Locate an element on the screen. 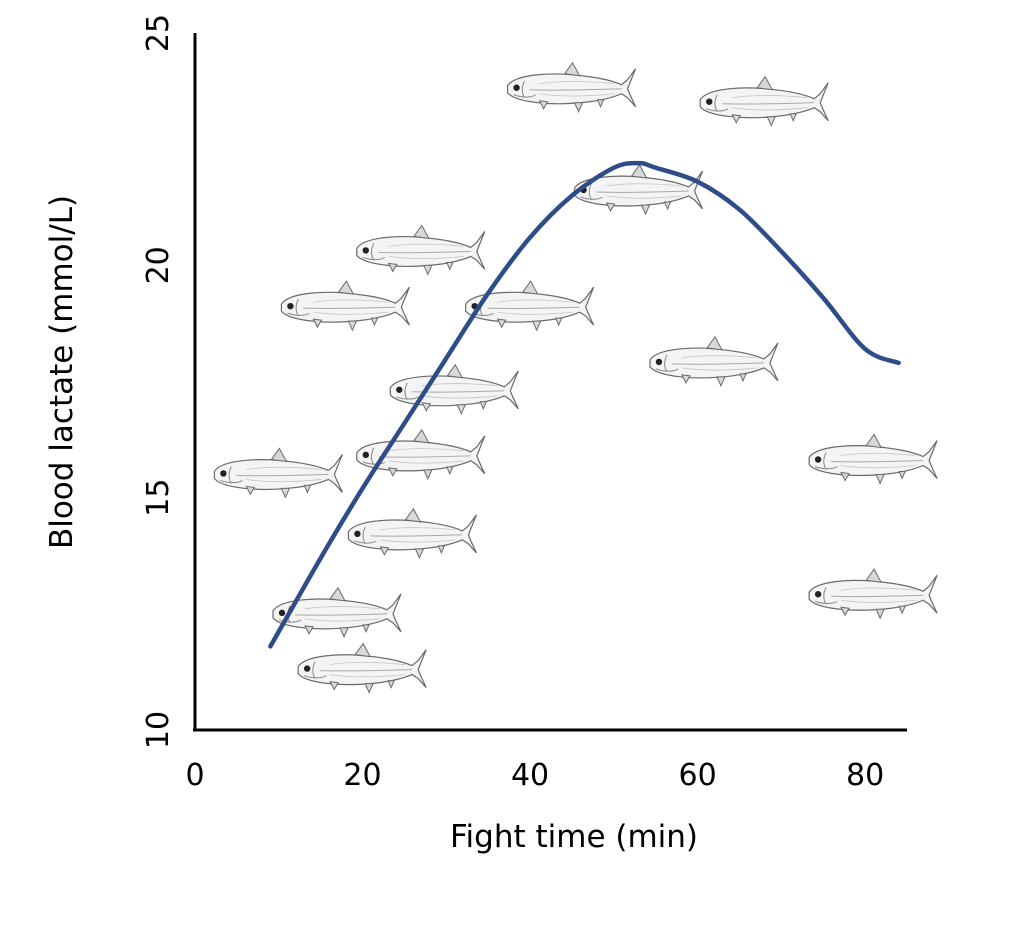  x-tick-labels: 0 20 40 60 80 is located at coordinates (534, 775).